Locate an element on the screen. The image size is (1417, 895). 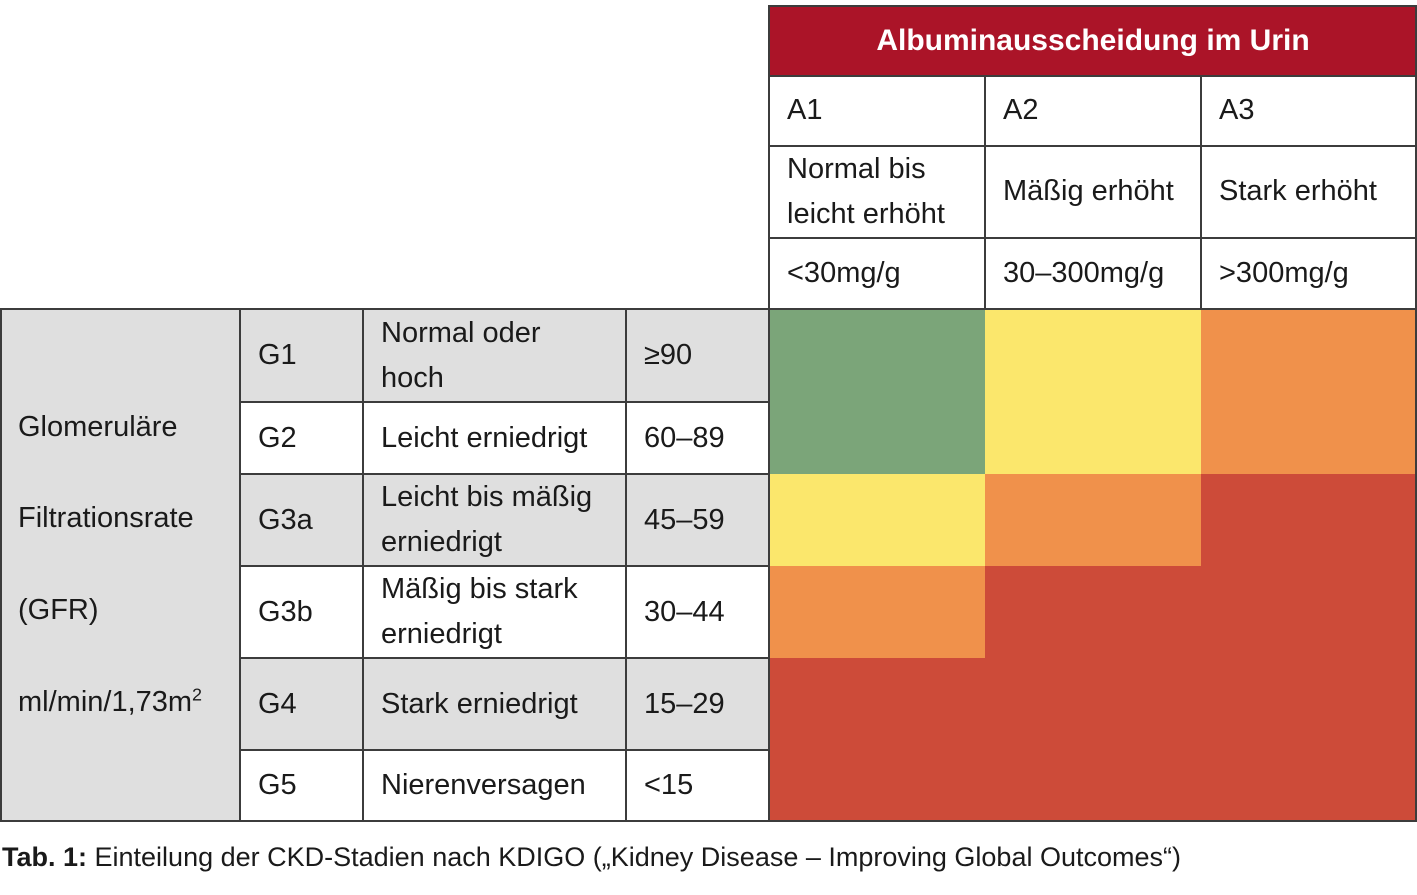
risk-cell-g1-a1 is located at coordinates (877, 355).